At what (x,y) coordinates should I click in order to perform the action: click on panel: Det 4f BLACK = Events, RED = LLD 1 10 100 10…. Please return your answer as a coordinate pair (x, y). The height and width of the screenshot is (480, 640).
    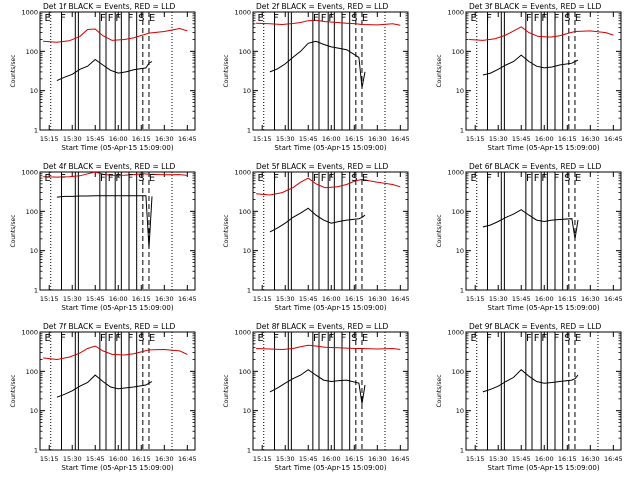
    Looking at the image, I should click on (103, 237).